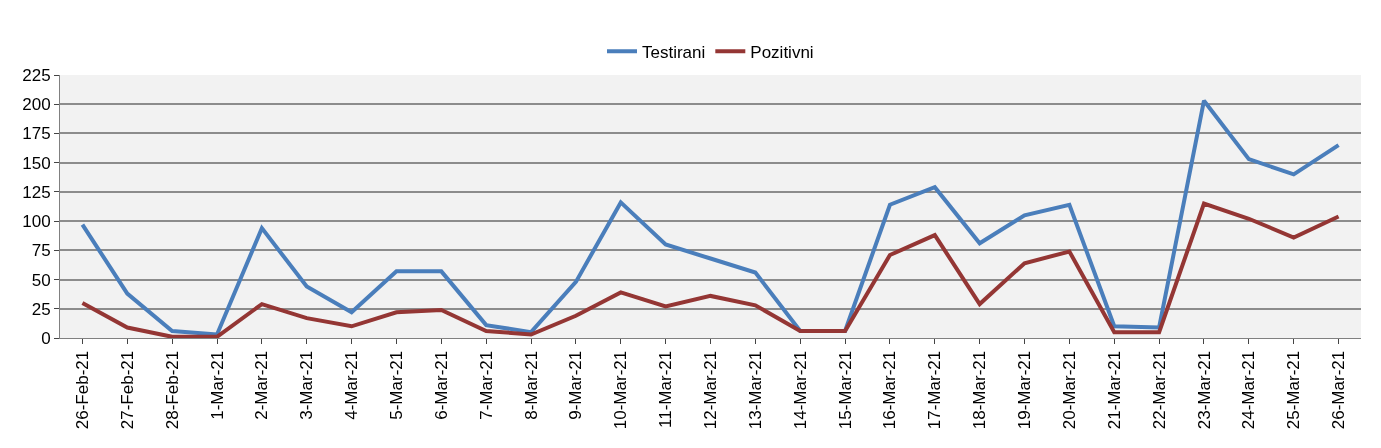 This screenshot has width=1381, height=448. What do you see at coordinates (36, 192) in the screenshot?
I see `y-tick-label: 125` at bounding box center [36, 192].